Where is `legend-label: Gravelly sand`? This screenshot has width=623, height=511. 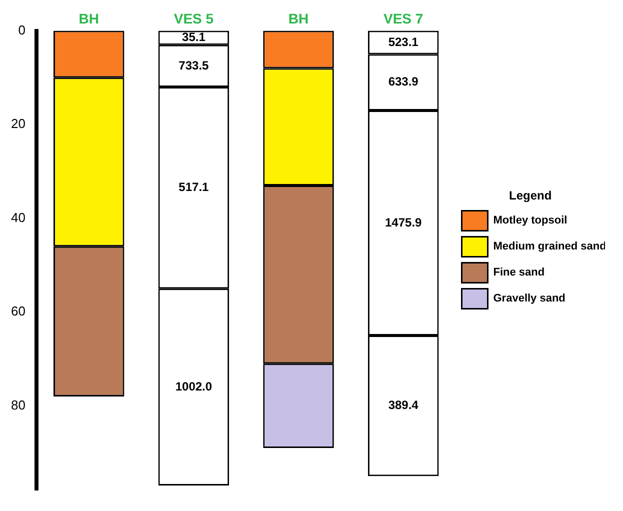 legend-label: Gravelly sand is located at coordinates (529, 298).